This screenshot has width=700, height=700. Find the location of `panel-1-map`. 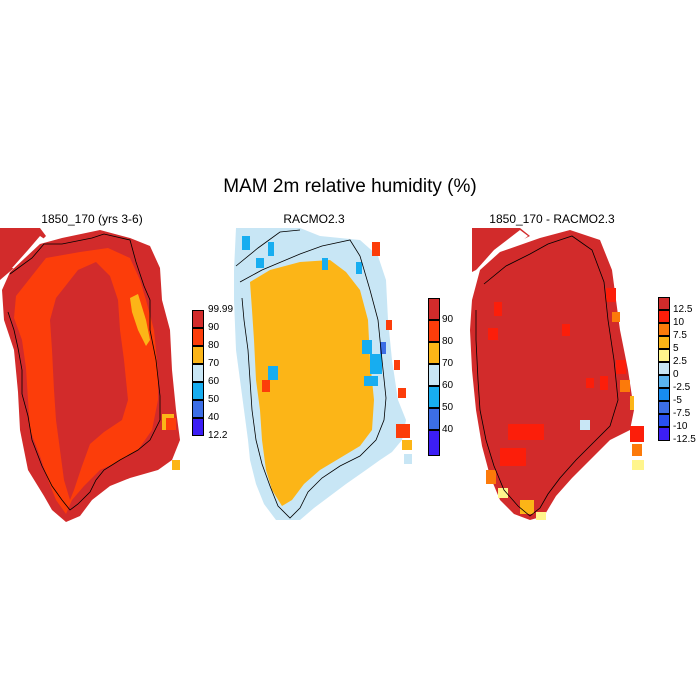

panel-1-map is located at coordinates (90, 375).